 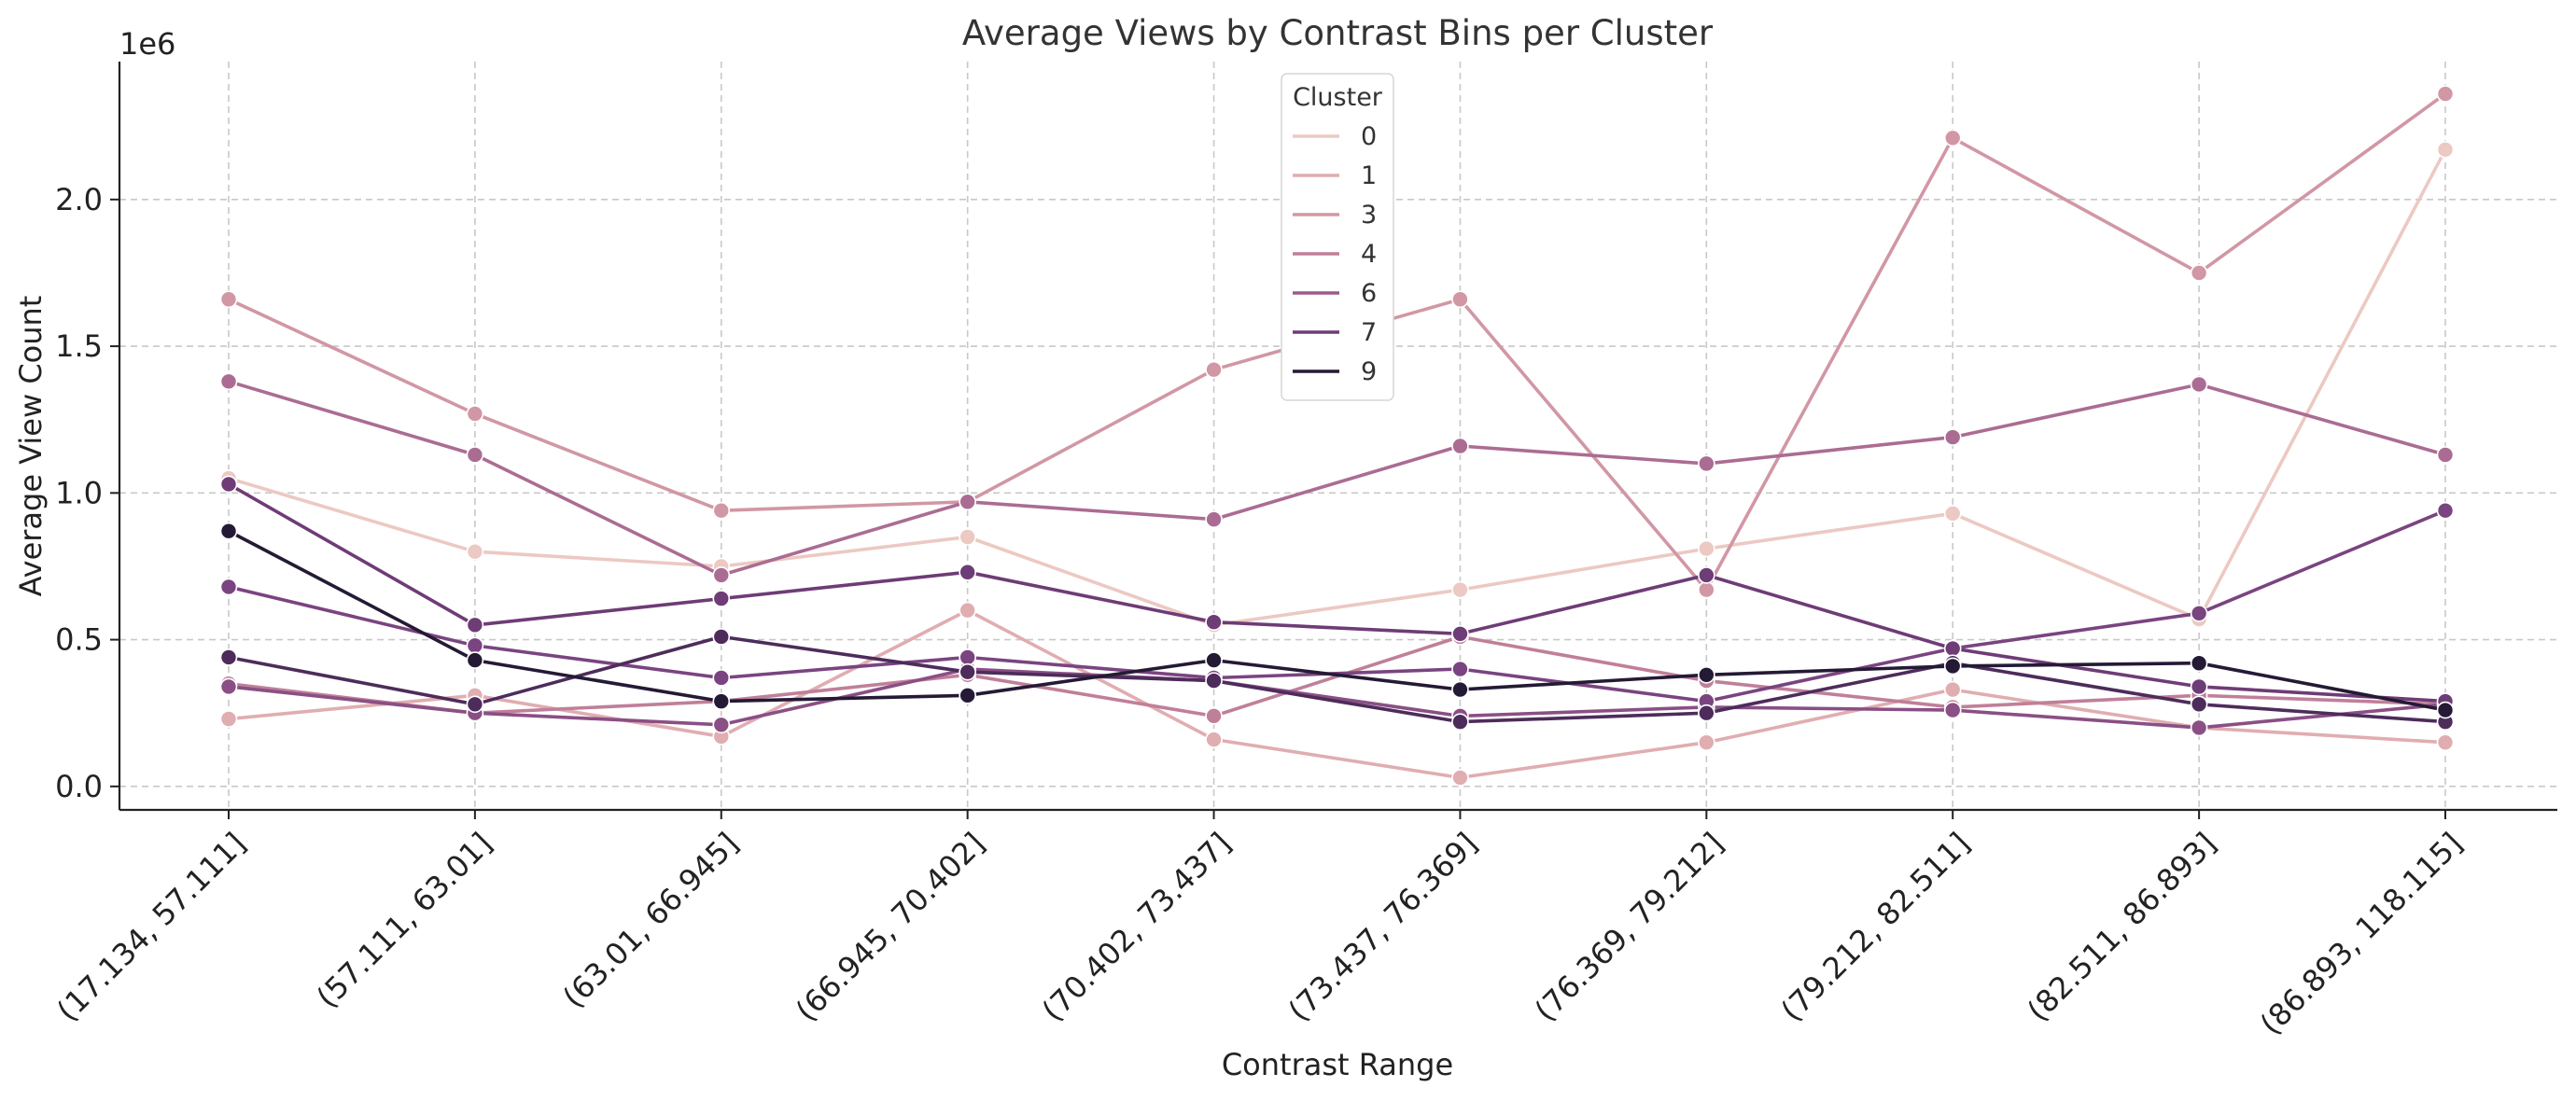 What do you see at coordinates (1369, 332) in the screenshot?
I see `legend-label: 7` at bounding box center [1369, 332].